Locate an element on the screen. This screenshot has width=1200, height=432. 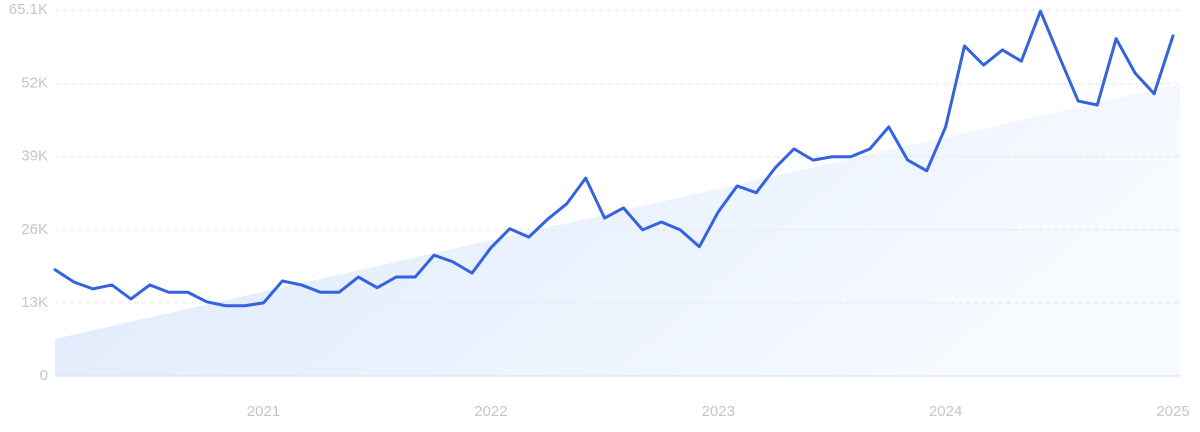
y-tick-label: 65.1K is located at coordinates (28, 9).